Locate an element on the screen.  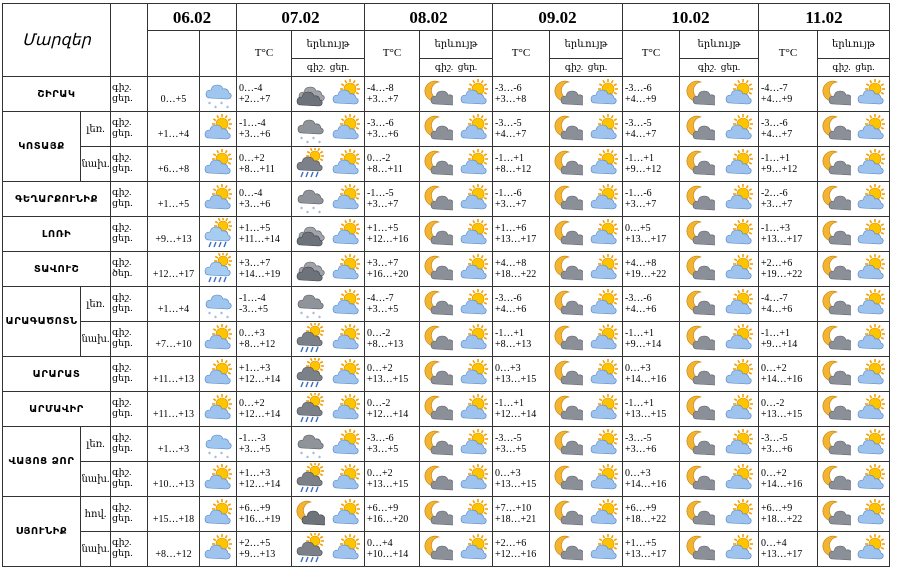
night-temp: +1…+3 is located at coordinates (255, 473).